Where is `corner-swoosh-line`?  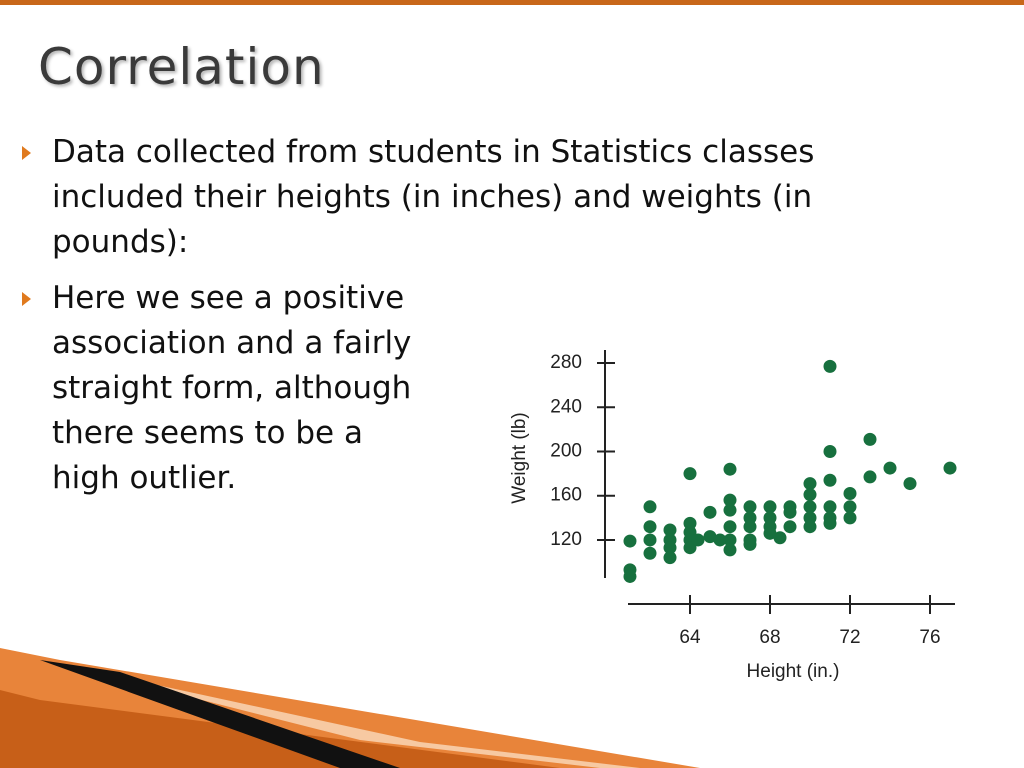 corner-swoosh-line is located at coordinates (220, 714).